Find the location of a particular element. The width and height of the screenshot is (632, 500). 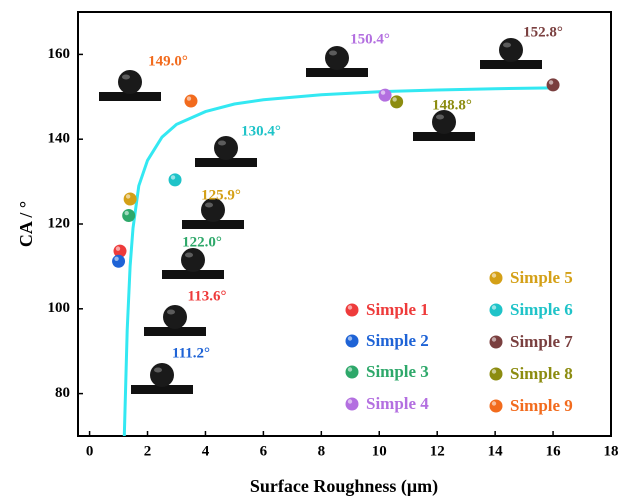

x-tick-label: 2 is located at coordinates (148, 451).